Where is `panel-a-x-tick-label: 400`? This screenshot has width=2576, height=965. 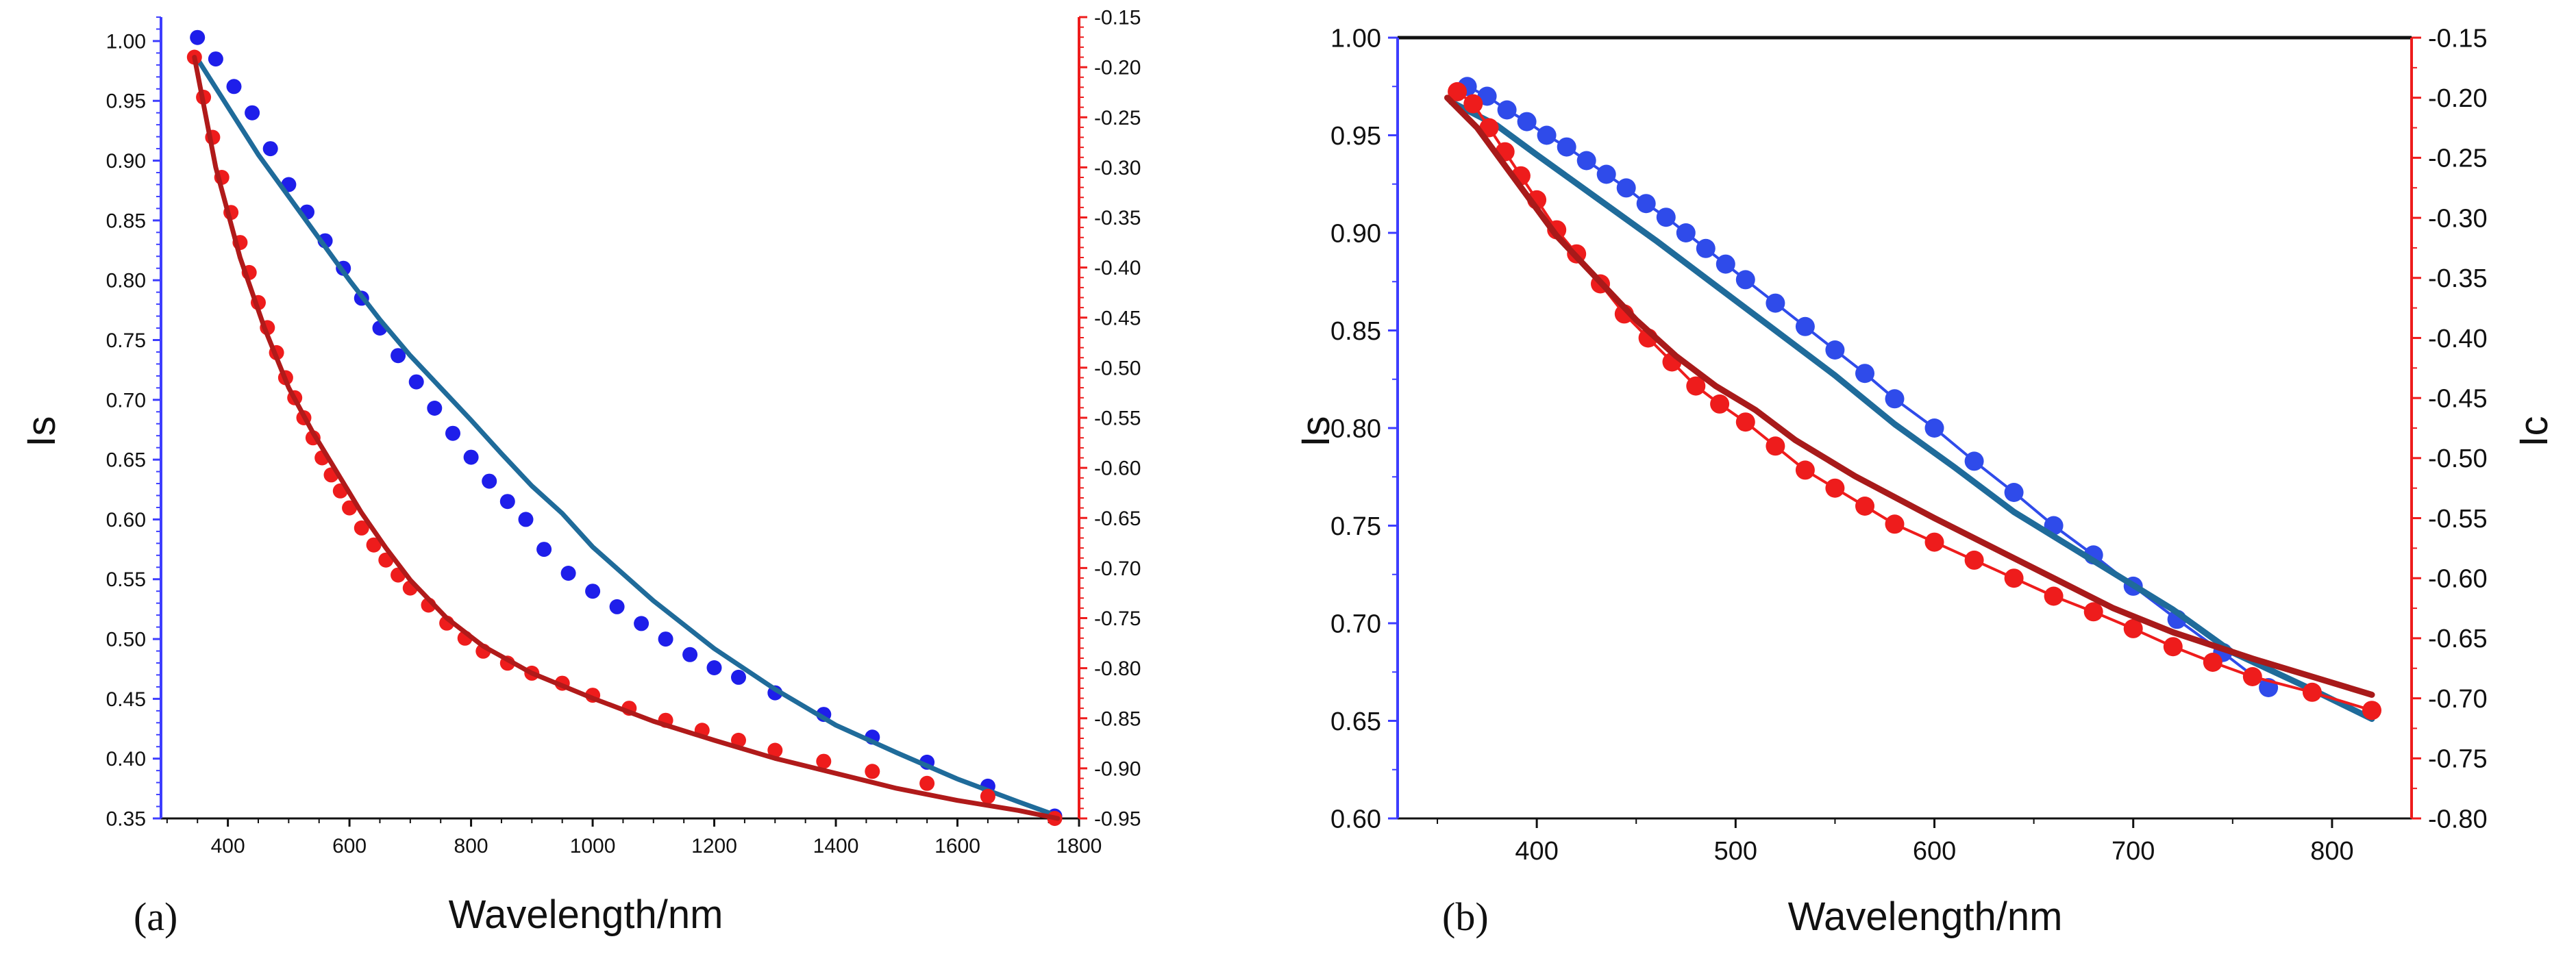
panel-a-x-tick-label: 400 is located at coordinates (228, 846).